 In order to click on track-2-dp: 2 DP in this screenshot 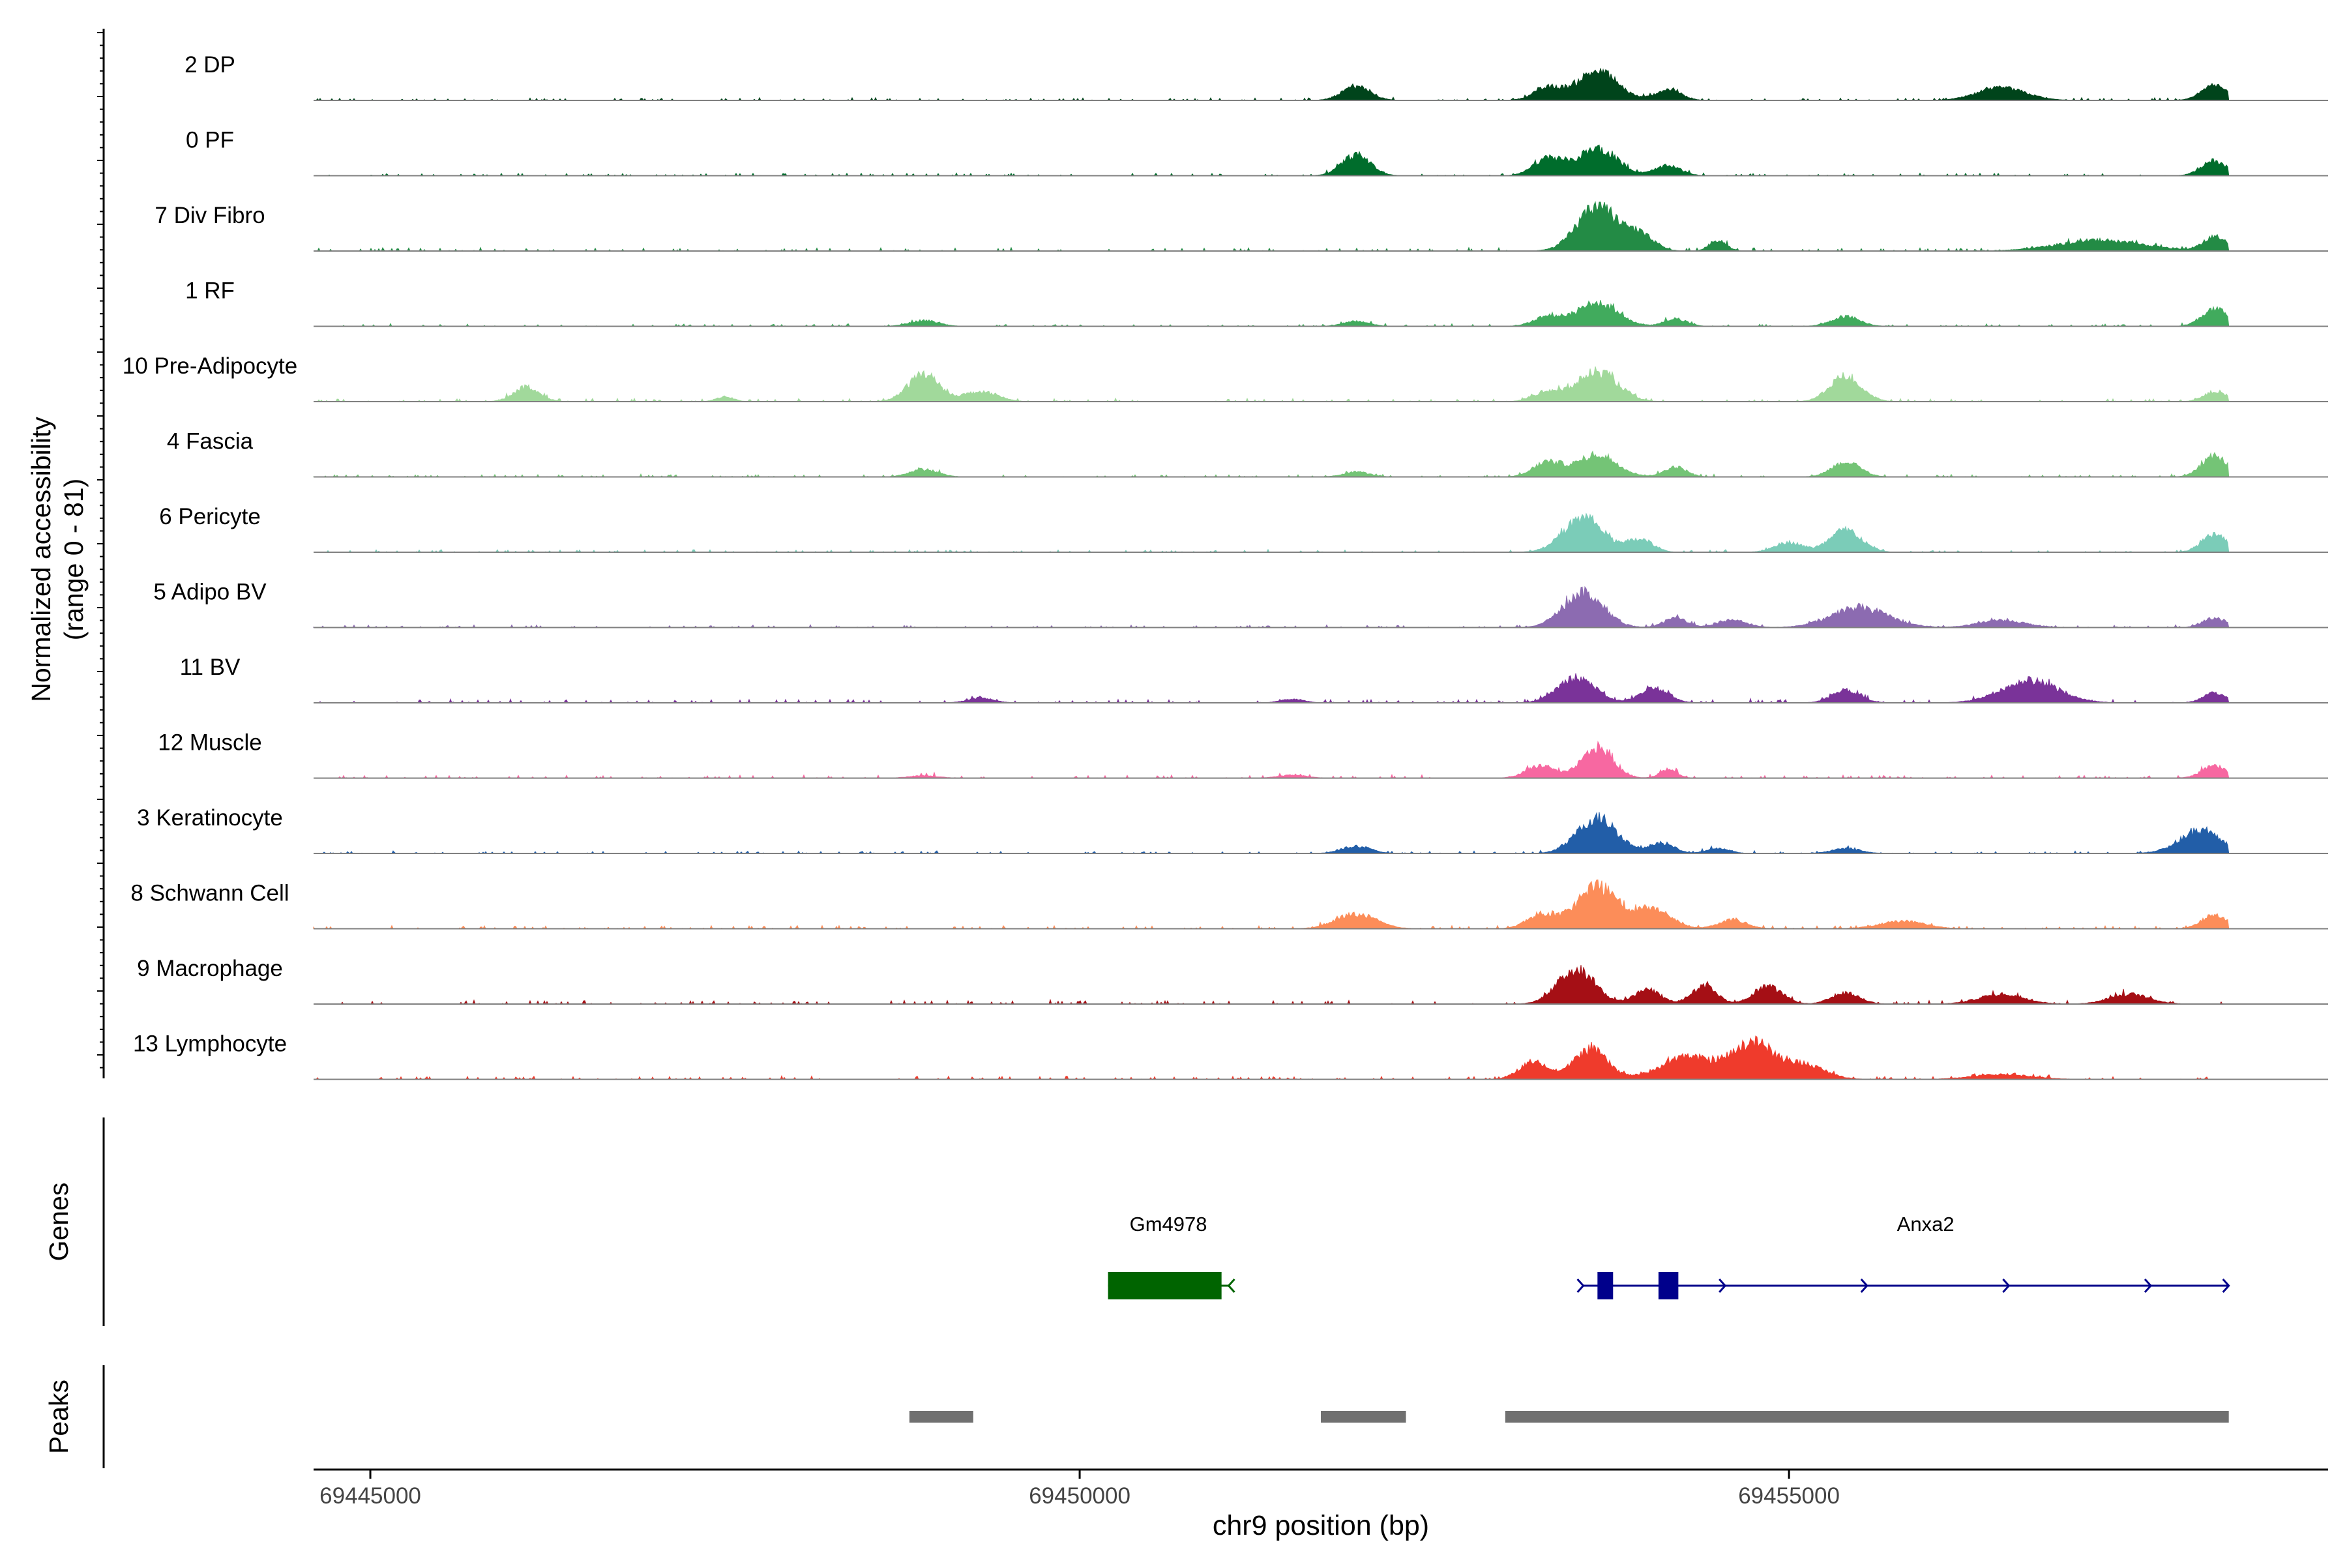, I will do `click(1256, 77)`.